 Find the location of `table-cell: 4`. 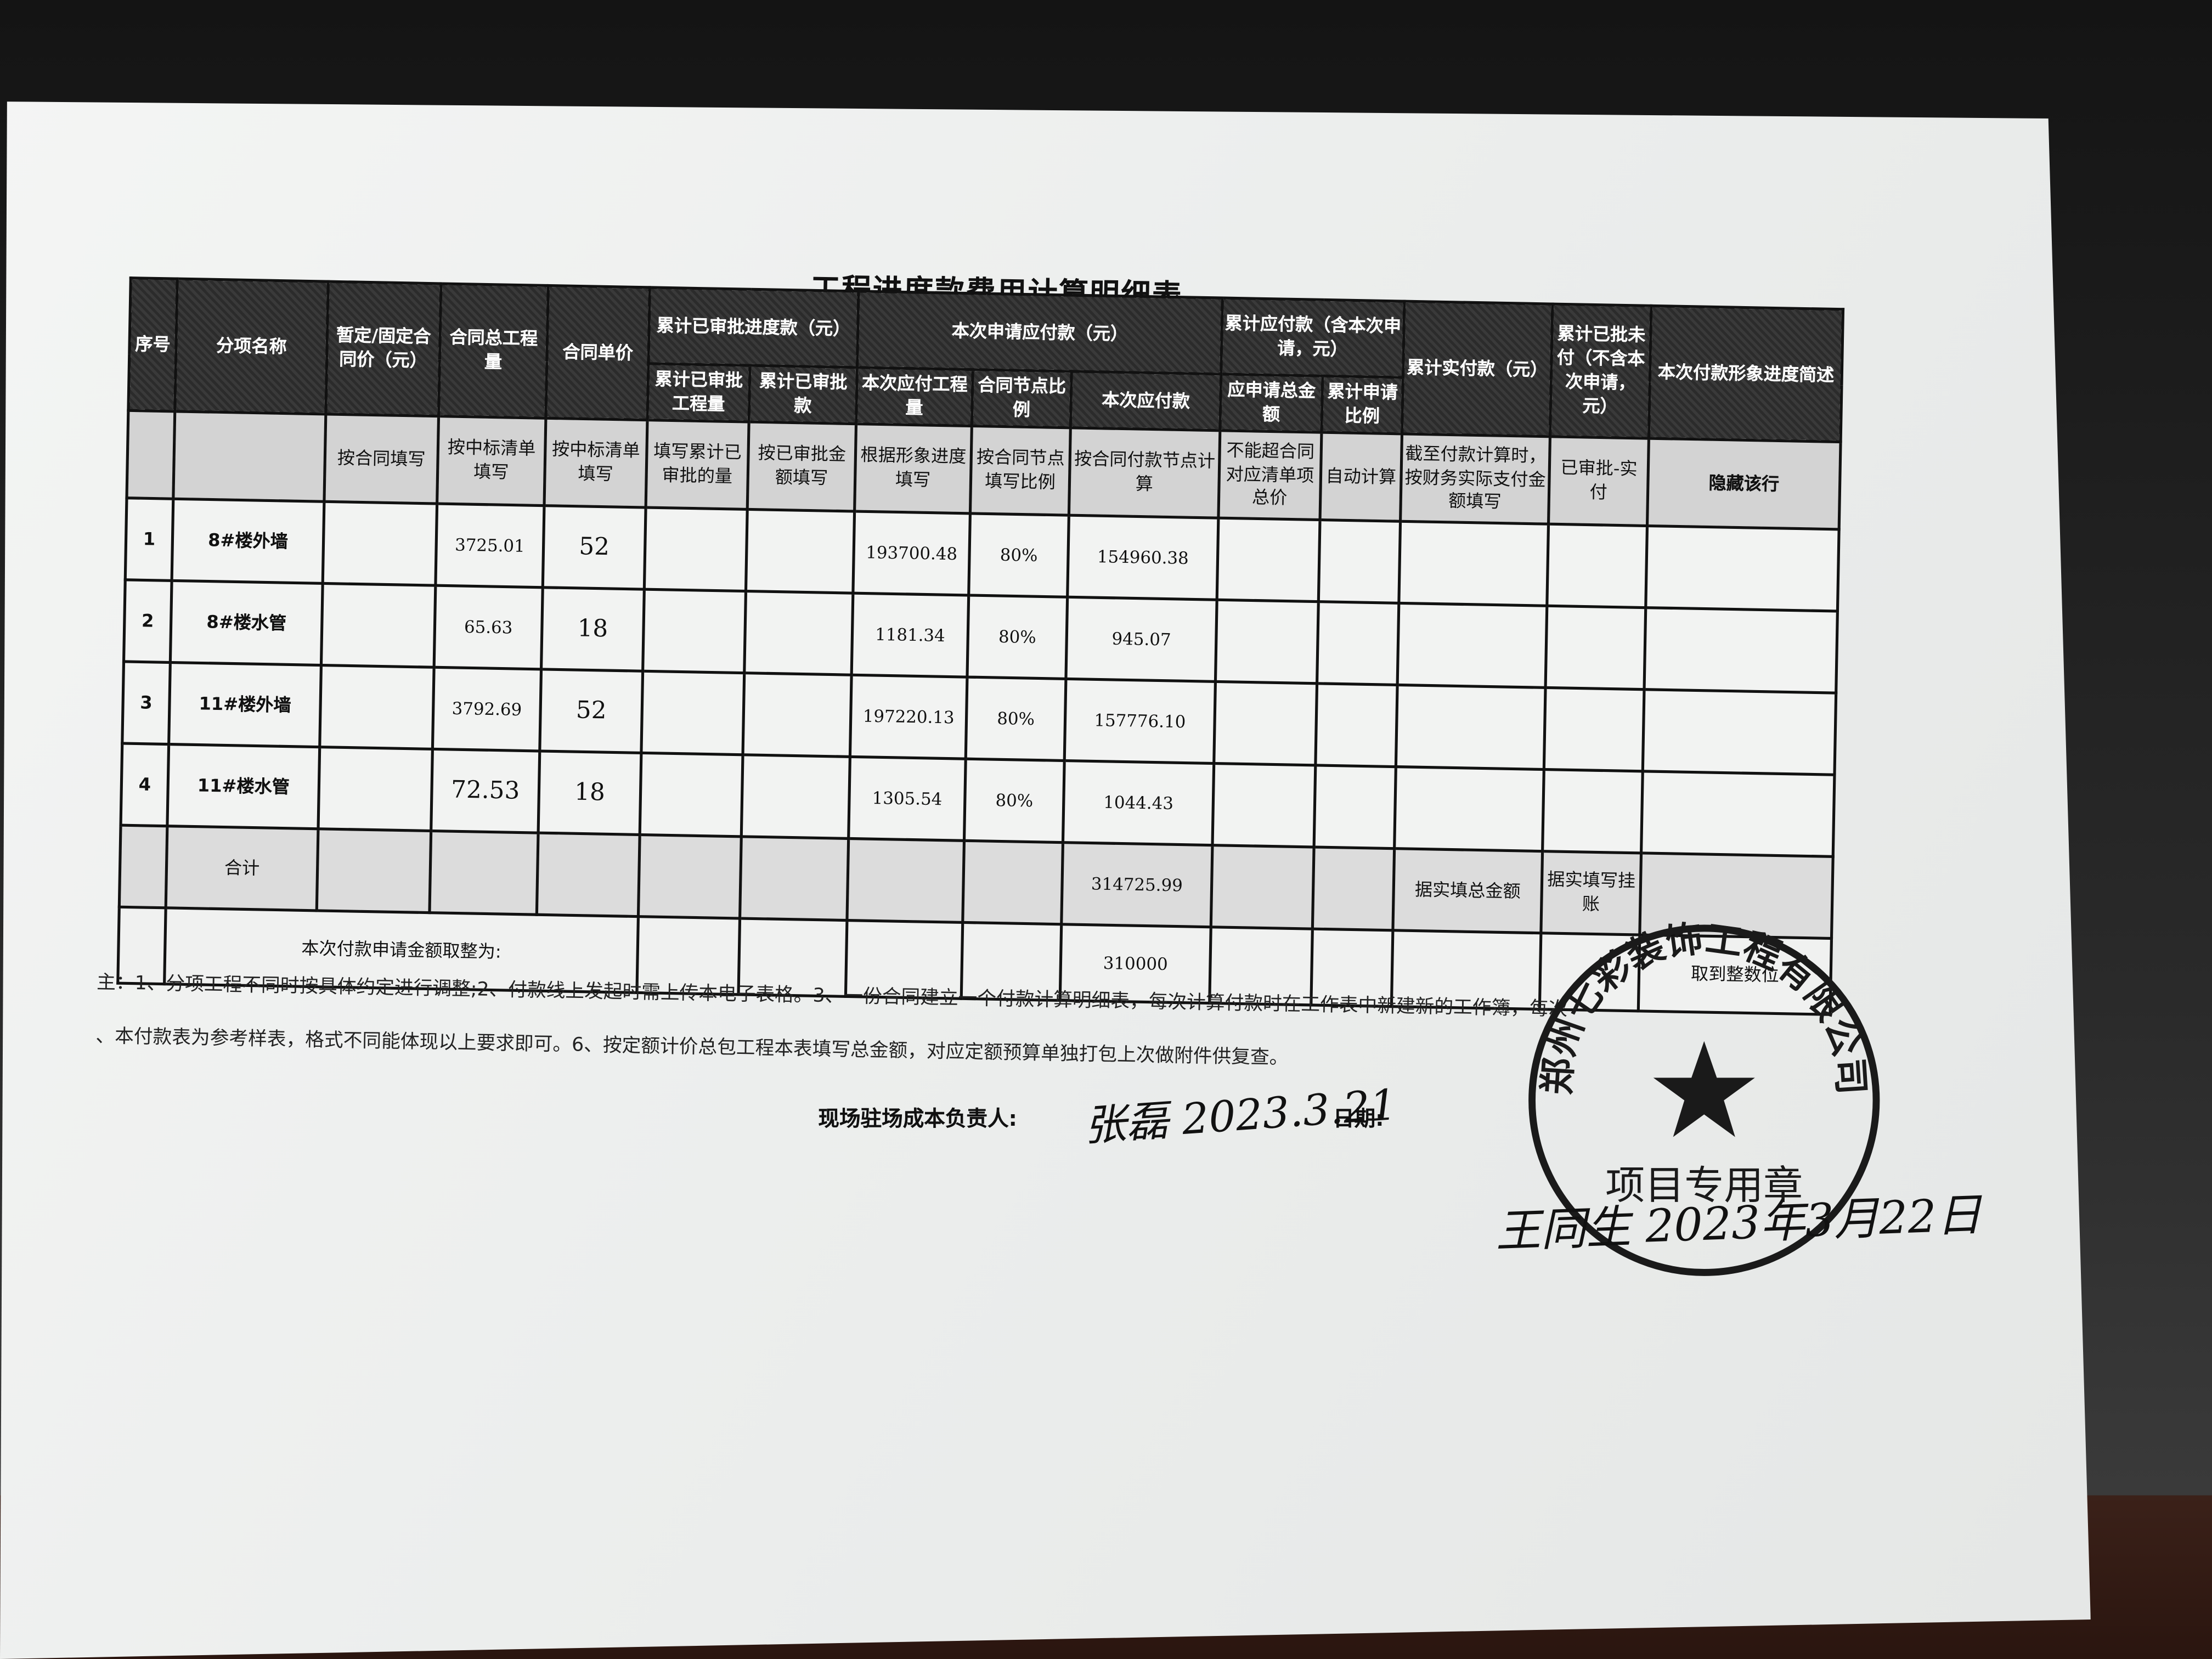

table-cell: 4 is located at coordinates (145, 785).